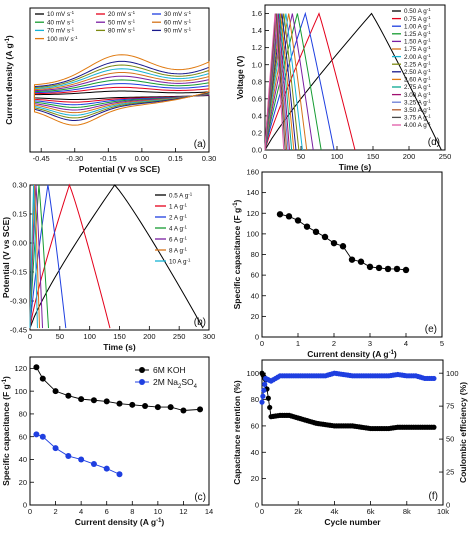  What do you see at coordinates (6, 435) in the screenshot?
I see `text-part: Specific capacitance (F g` at bounding box center [6, 435].